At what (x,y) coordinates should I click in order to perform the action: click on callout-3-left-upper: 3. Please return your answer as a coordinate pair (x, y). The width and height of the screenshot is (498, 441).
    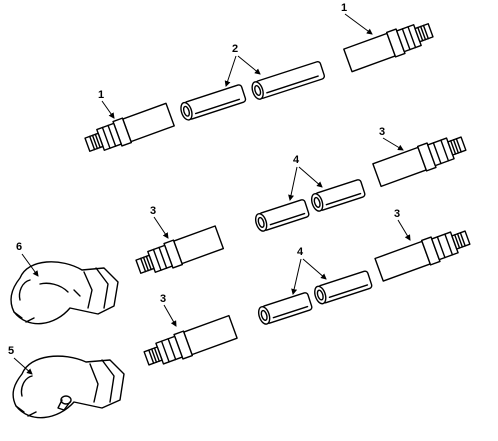
    Looking at the image, I should click on (153, 211).